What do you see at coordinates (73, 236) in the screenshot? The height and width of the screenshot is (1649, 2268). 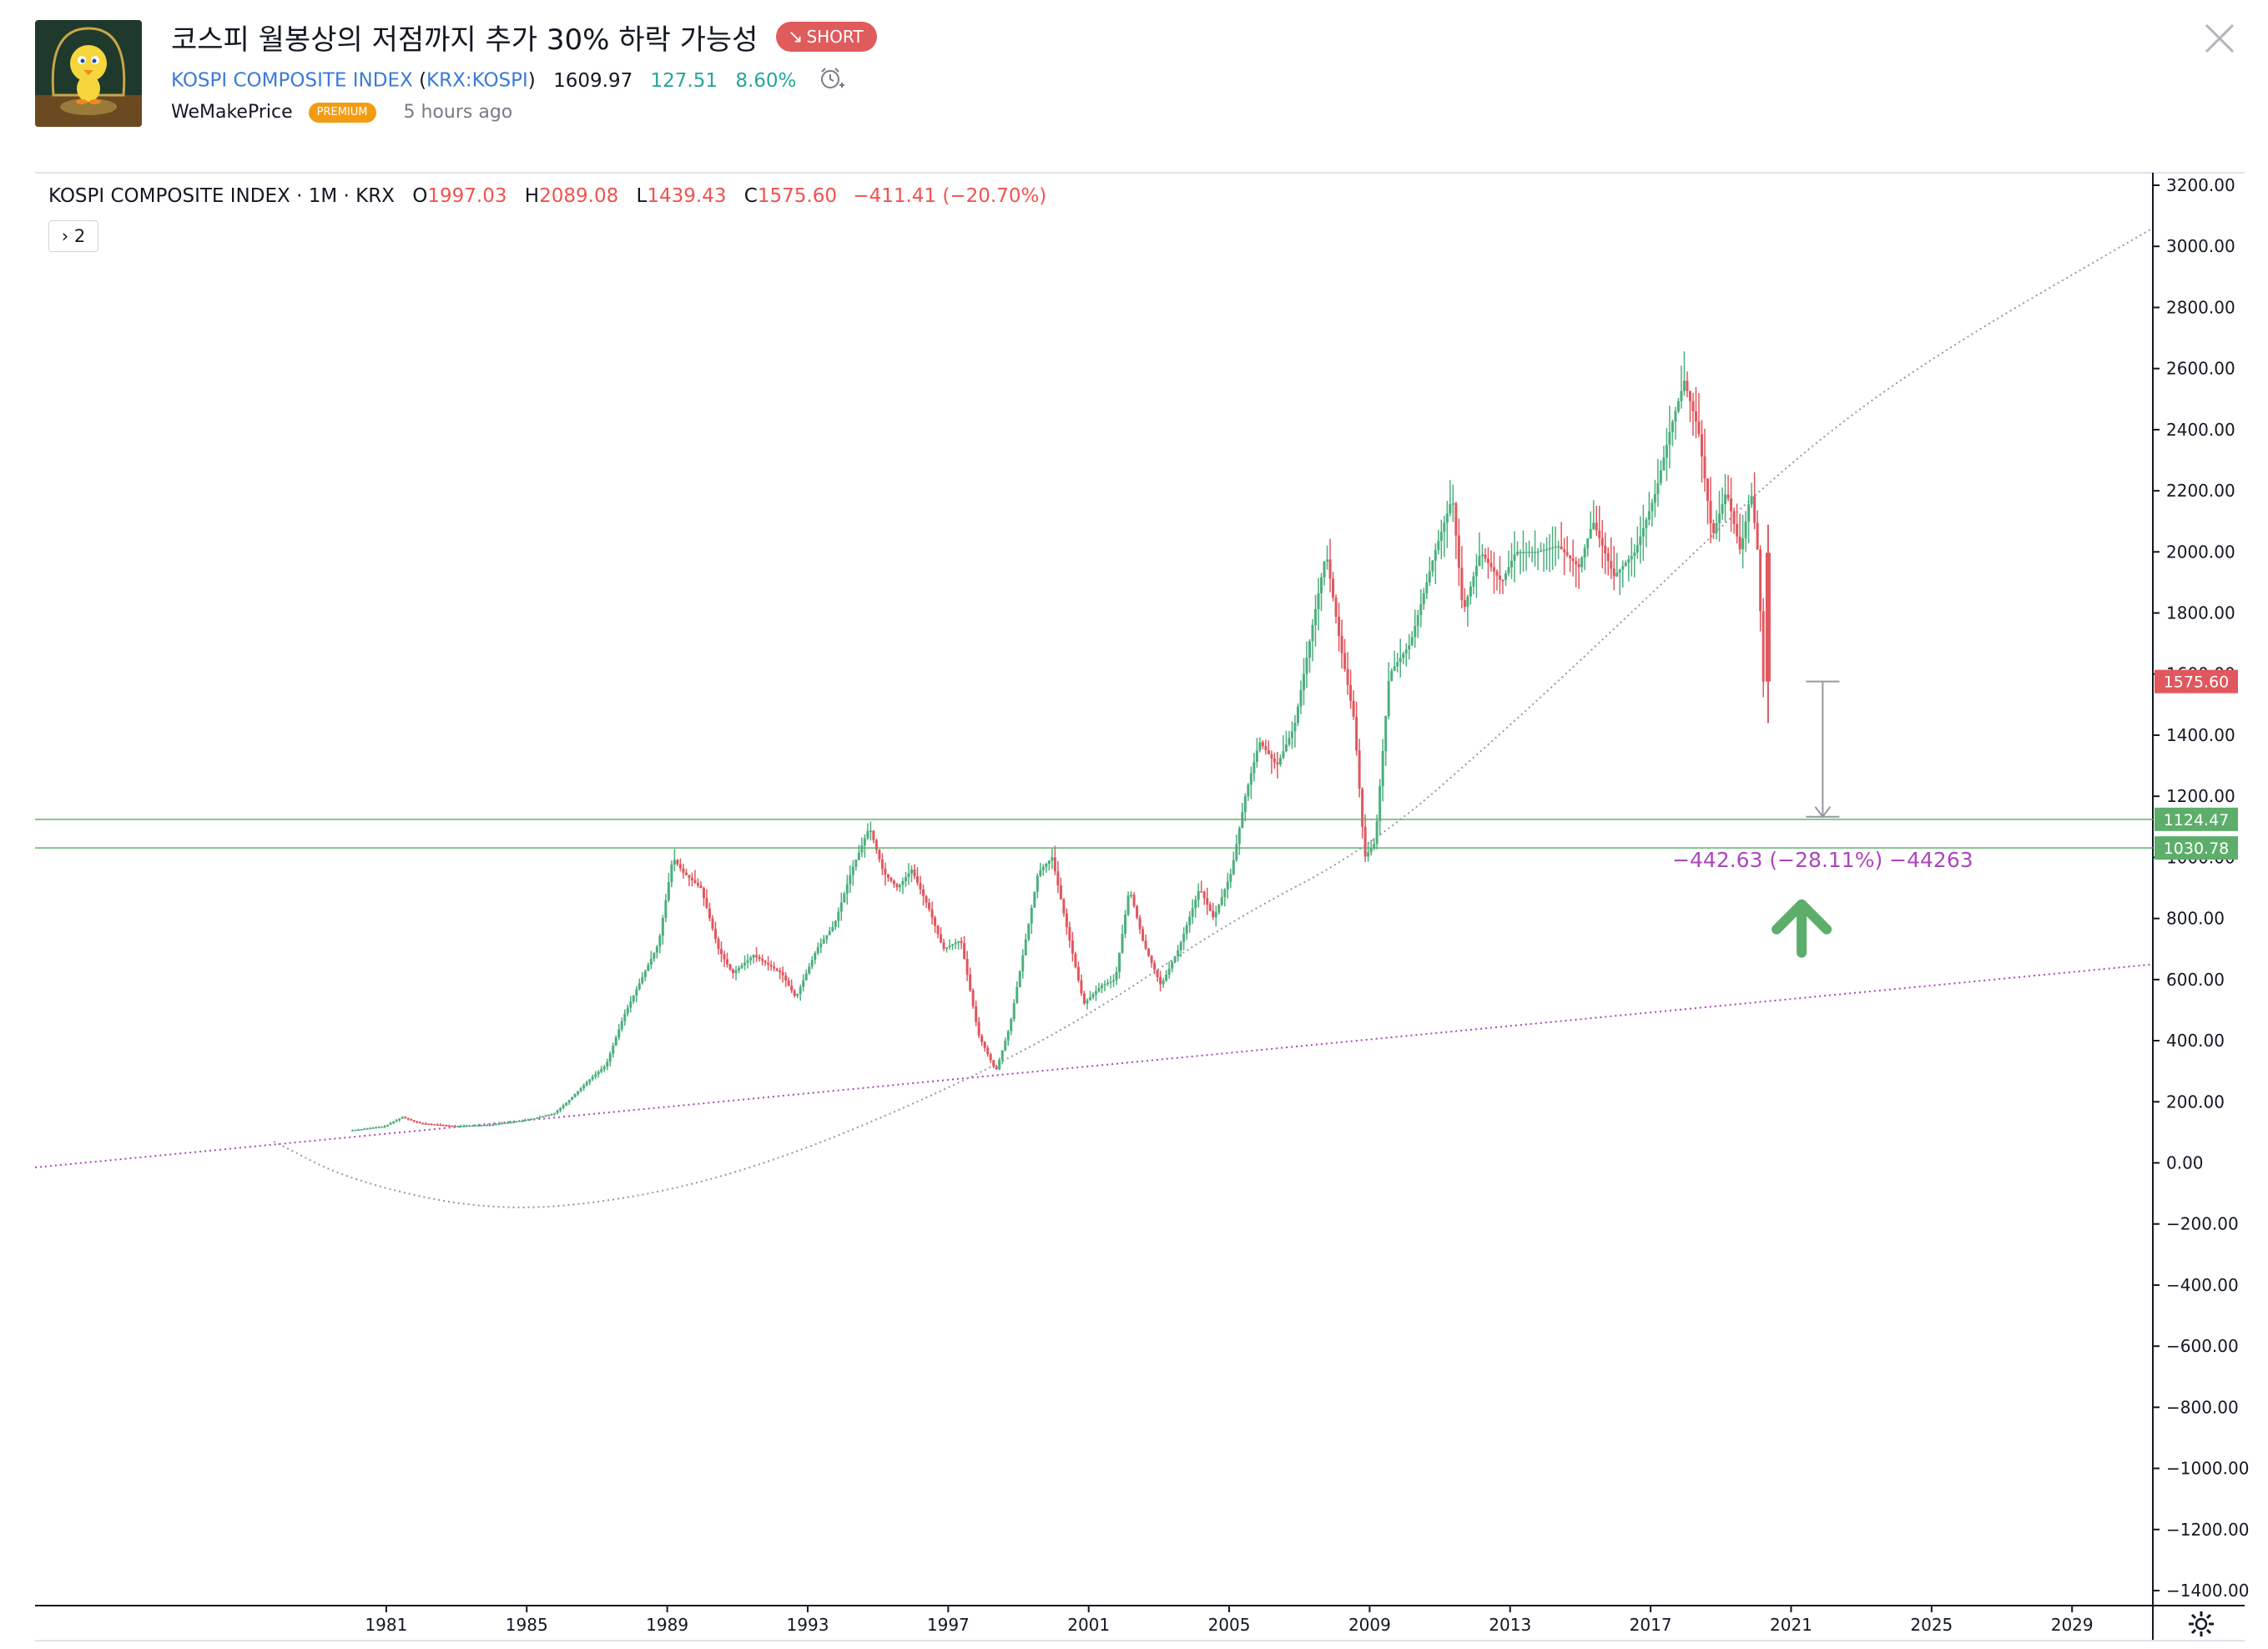 I see `indicators-collapse-button: › 2` at bounding box center [73, 236].